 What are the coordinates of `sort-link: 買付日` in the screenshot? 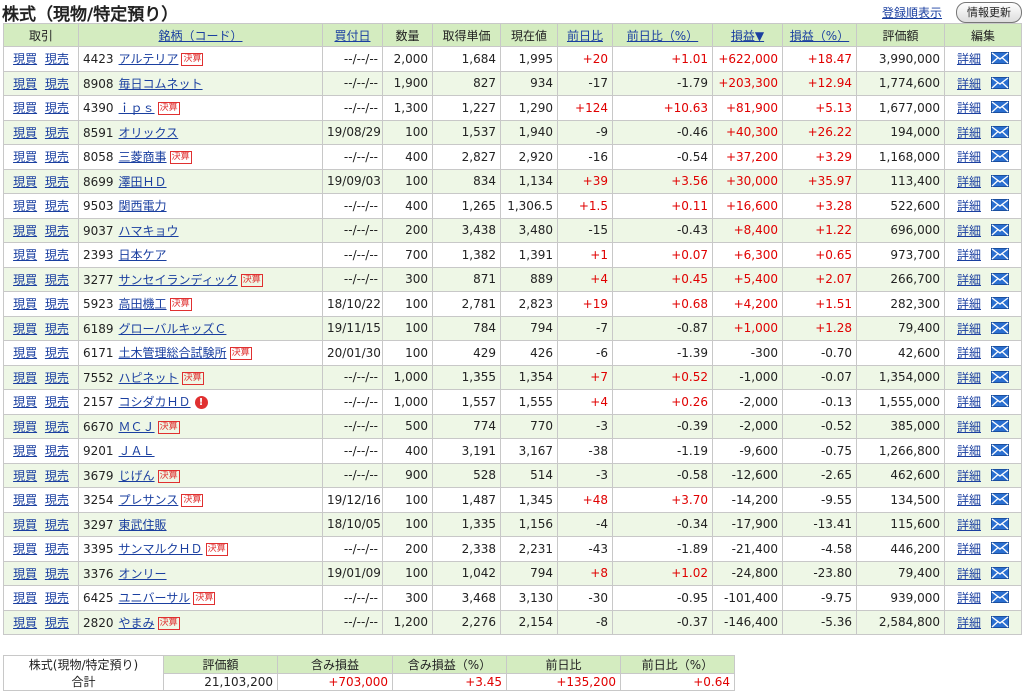 It's located at (352, 35).